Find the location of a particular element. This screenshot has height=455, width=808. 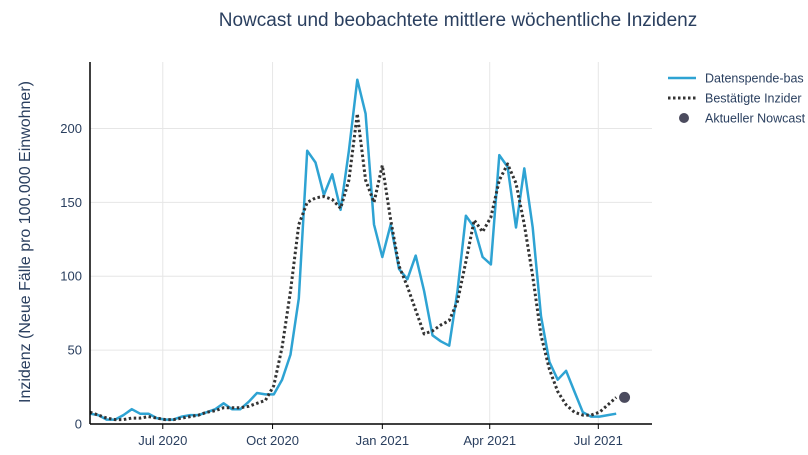

x-ticks: Jul 2020 Oct 2020 Jan 2021 Apr 2021 Jul 2021 is located at coordinates (380, 436).